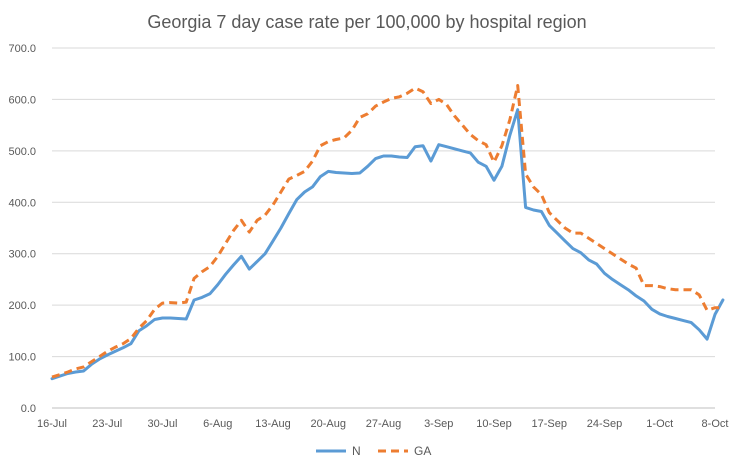  What do you see at coordinates (217, 424) in the screenshot?
I see `x-tick-label: 6-Aug` at bounding box center [217, 424].